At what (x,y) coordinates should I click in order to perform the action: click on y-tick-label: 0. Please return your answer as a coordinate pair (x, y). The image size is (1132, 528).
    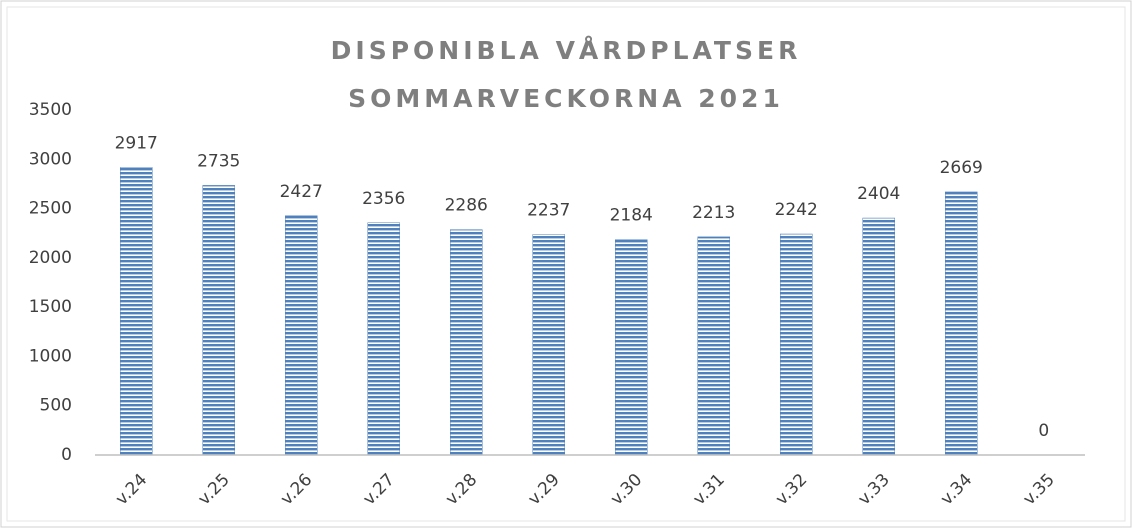
    Looking at the image, I should click on (66, 455).